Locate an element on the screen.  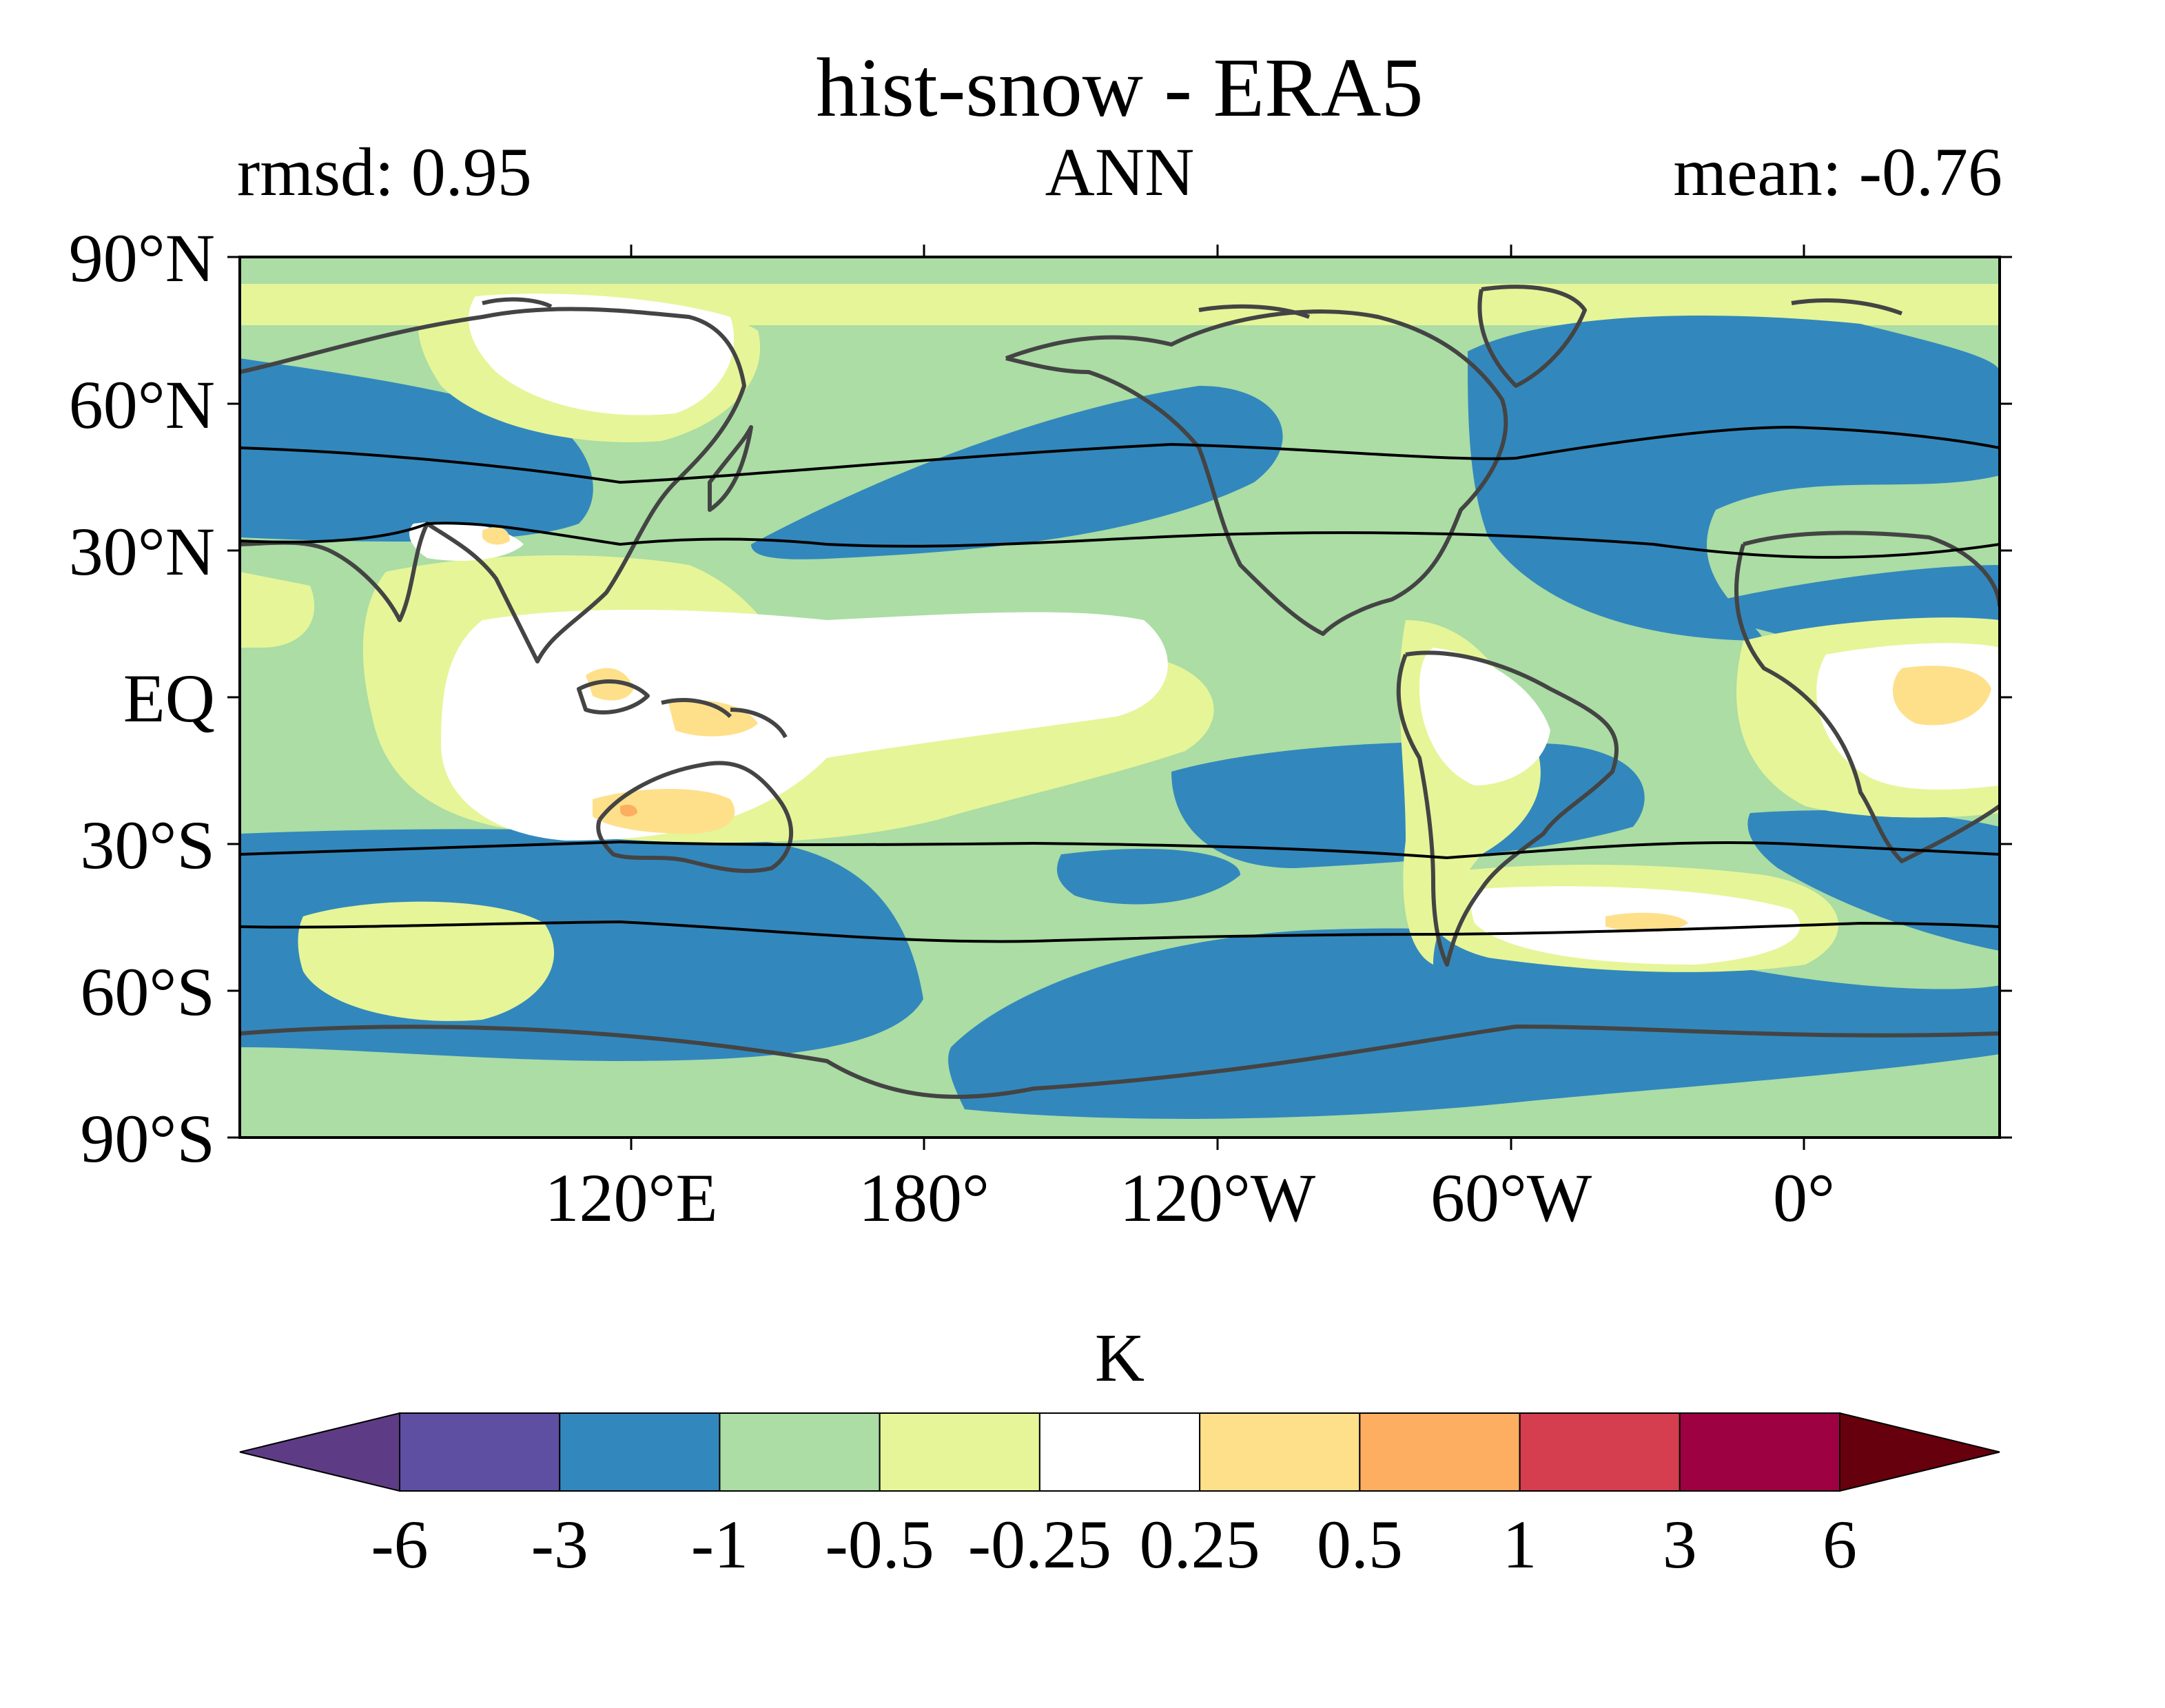
coastline-australia is located at coordinates (695, 817).